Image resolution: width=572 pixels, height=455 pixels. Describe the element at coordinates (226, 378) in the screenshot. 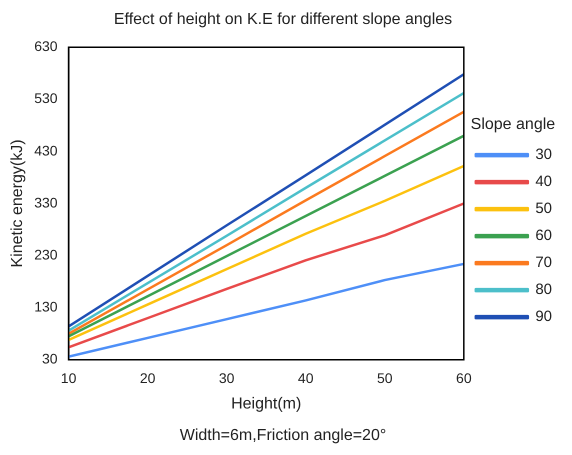

I see `x-tick-label: 30` at that location.